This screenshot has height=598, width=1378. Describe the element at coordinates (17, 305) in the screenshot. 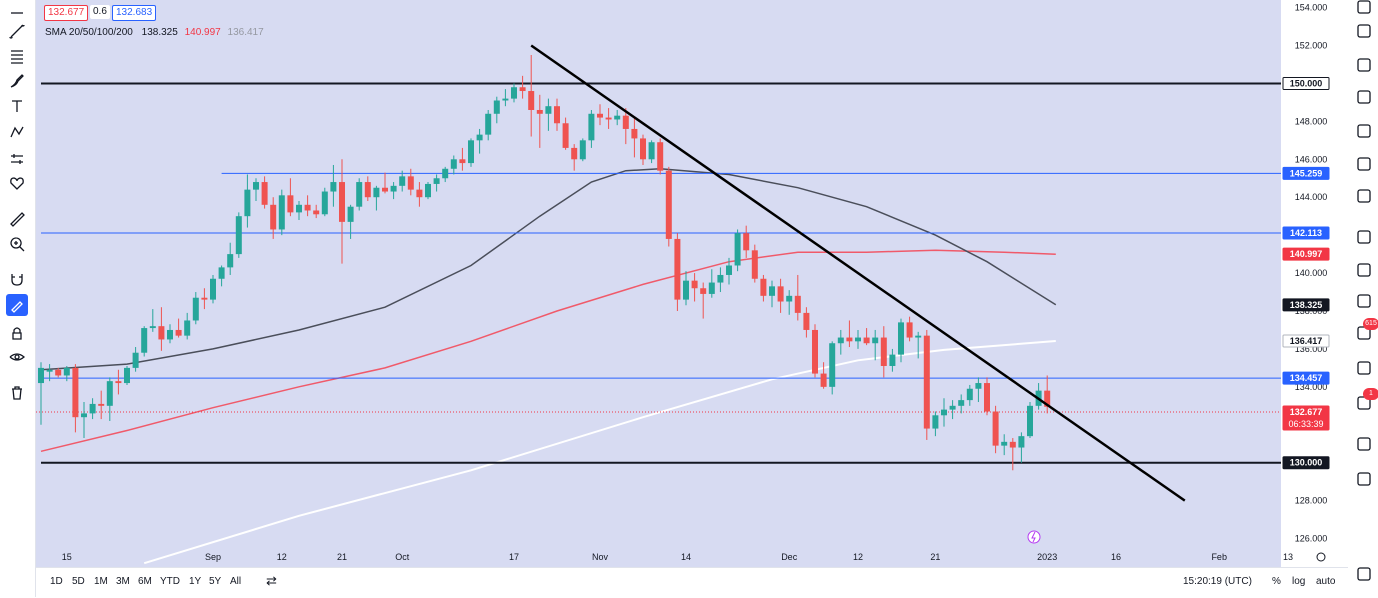

I see `lock-draw-icon` at that location.